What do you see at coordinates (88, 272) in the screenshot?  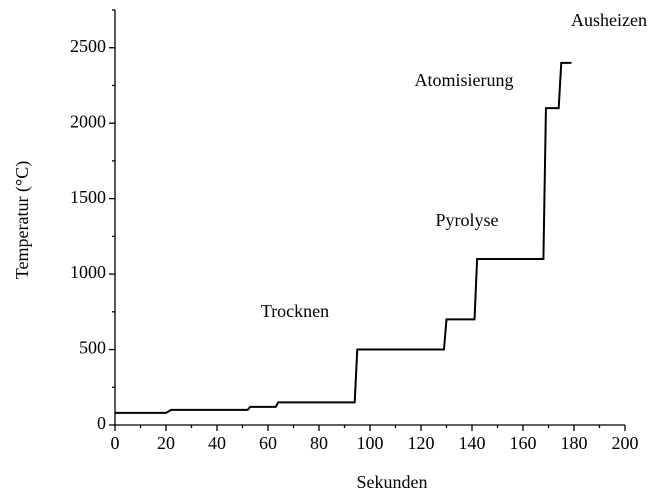 I see `y-tick-label: 1000` at bounding box center [88, 272].